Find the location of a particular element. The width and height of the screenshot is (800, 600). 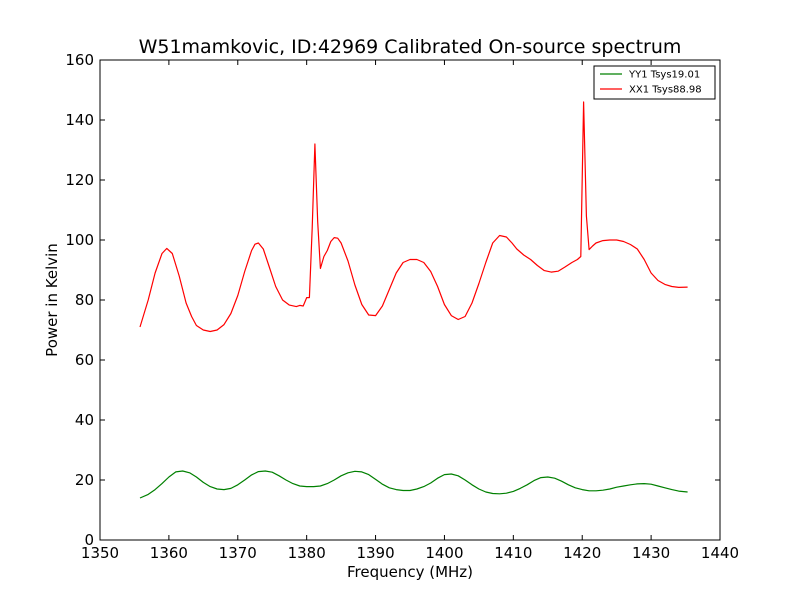

y-axis-label: Power in Kelvin is located at coordinates (52, 300).